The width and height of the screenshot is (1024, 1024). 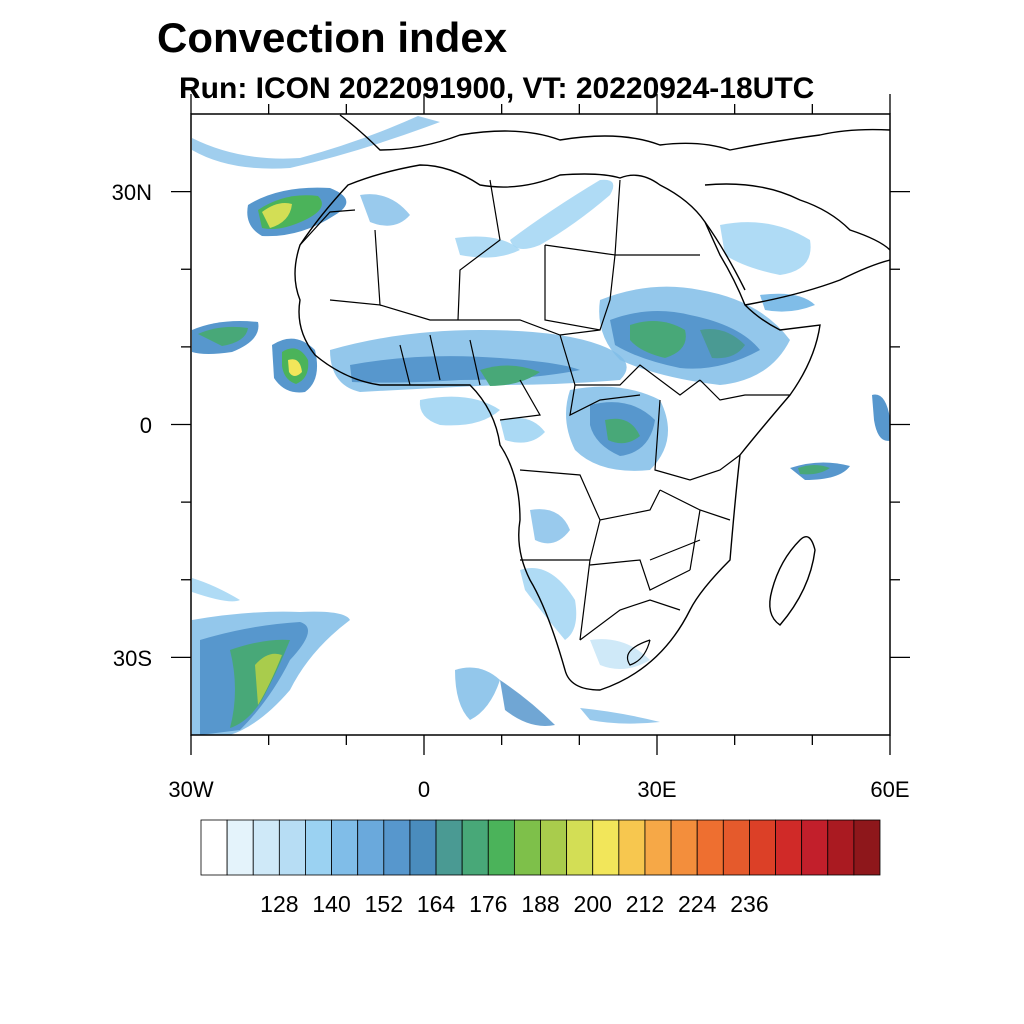 What do you see at coordinates (630, 365) in the screenshot?
I see `border-chad-car` at bounding box center [630, 365].